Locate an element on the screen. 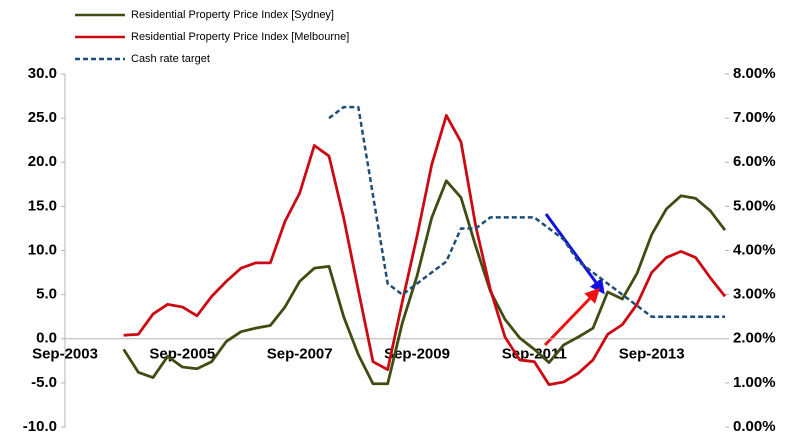 This screenshot has height=445, width=800. x-tick-label: Sep-2005 is located at coordinates (182, 354).